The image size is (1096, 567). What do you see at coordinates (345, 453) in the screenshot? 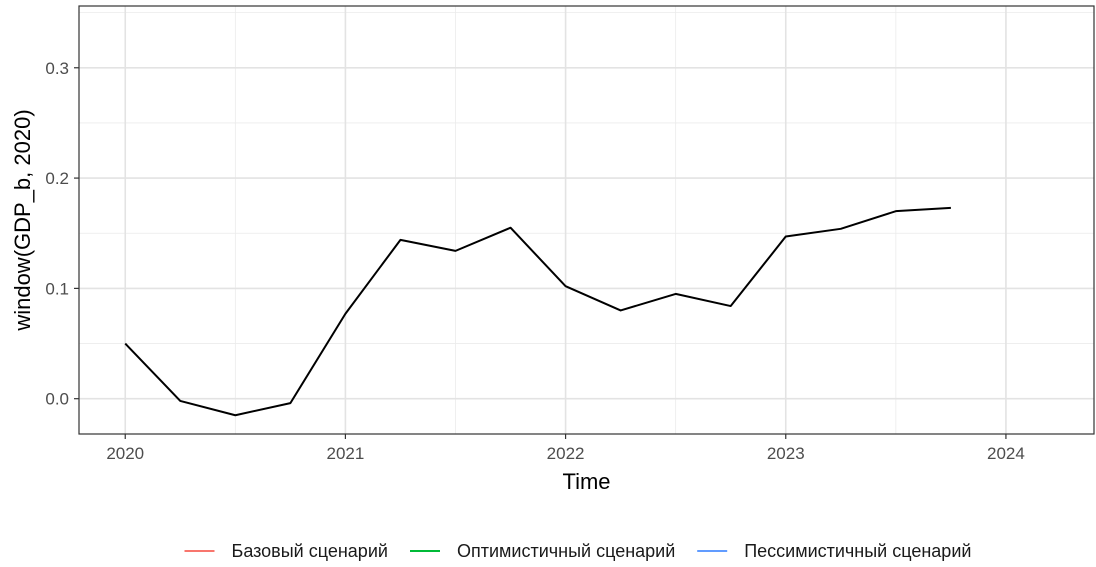
I see `x-tick-label: 2021` at bounding box center [345, 453].